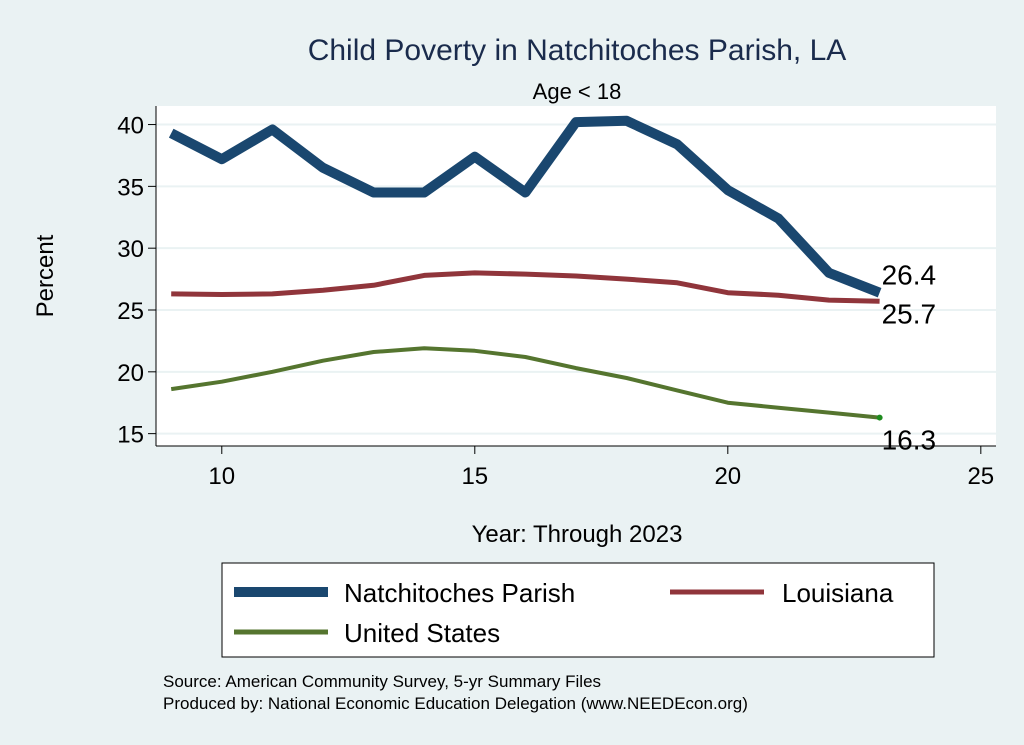  What do you see at coordinates (980, 476) in the screenshot?
I see `x-tick-label: 25` at bounding box center [980, 476].